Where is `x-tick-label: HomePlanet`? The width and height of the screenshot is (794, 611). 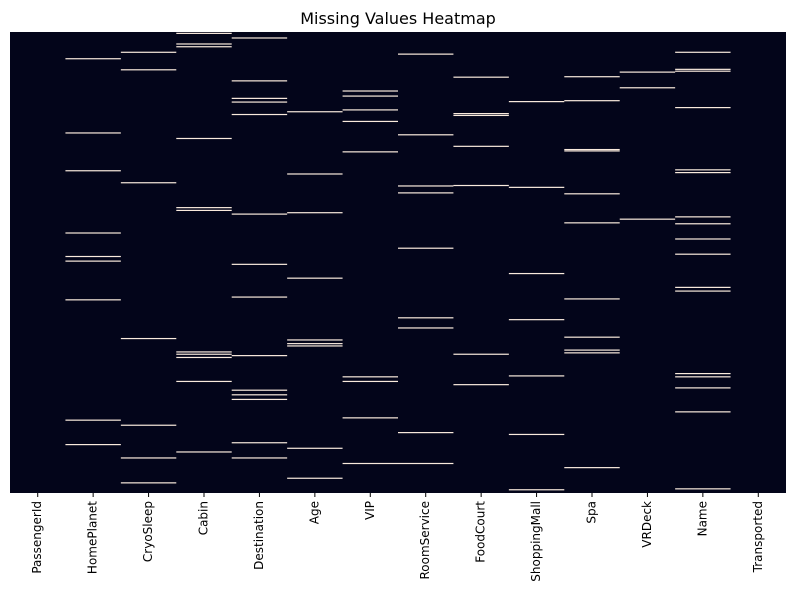 x-tick-label: HomePlanet is located at coordinates (93, 537).